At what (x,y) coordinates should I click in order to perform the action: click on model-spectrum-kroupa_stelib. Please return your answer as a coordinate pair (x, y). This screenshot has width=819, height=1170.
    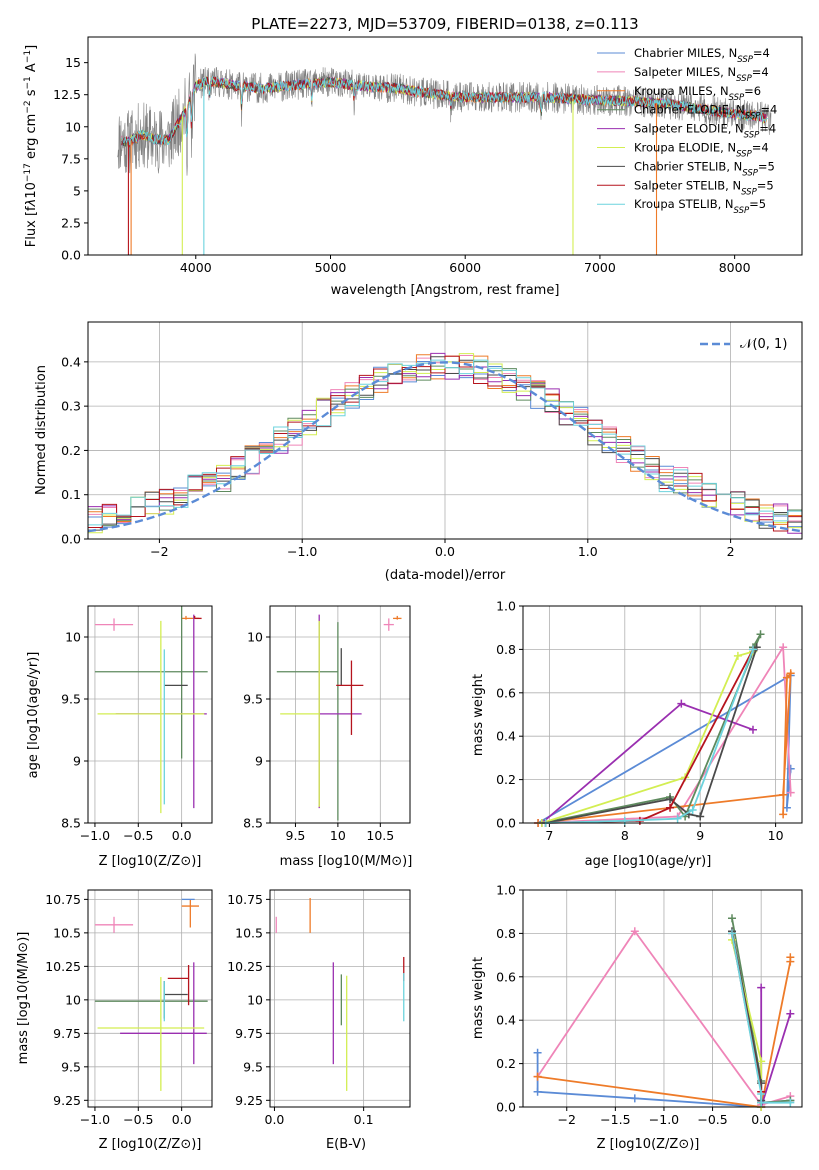
    Looking at the image, I should click on (444, 110).